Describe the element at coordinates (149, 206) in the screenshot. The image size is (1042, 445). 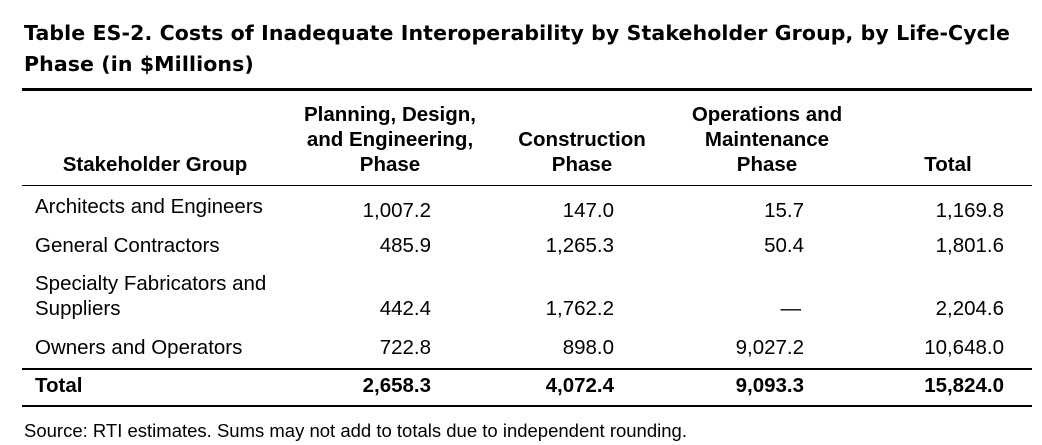
I see `row-architects-group: Architects and Engineers` at that location.